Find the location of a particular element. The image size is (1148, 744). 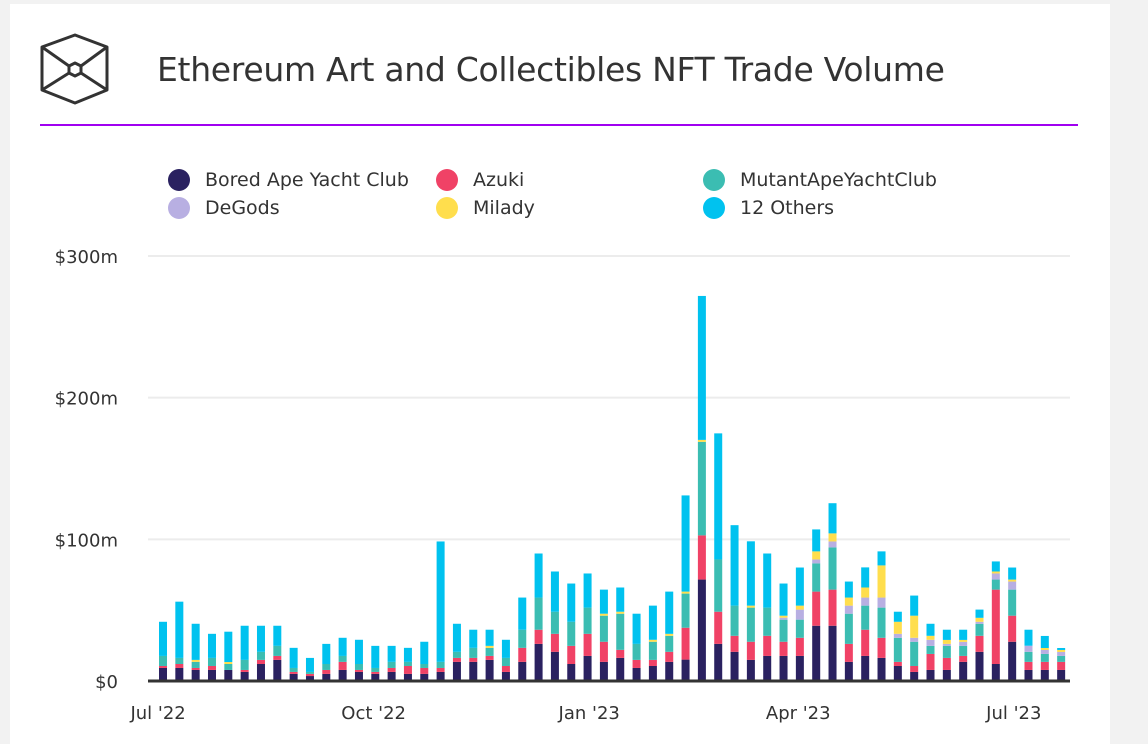

legend-label: DeGods is located at coordinates (242, 208).